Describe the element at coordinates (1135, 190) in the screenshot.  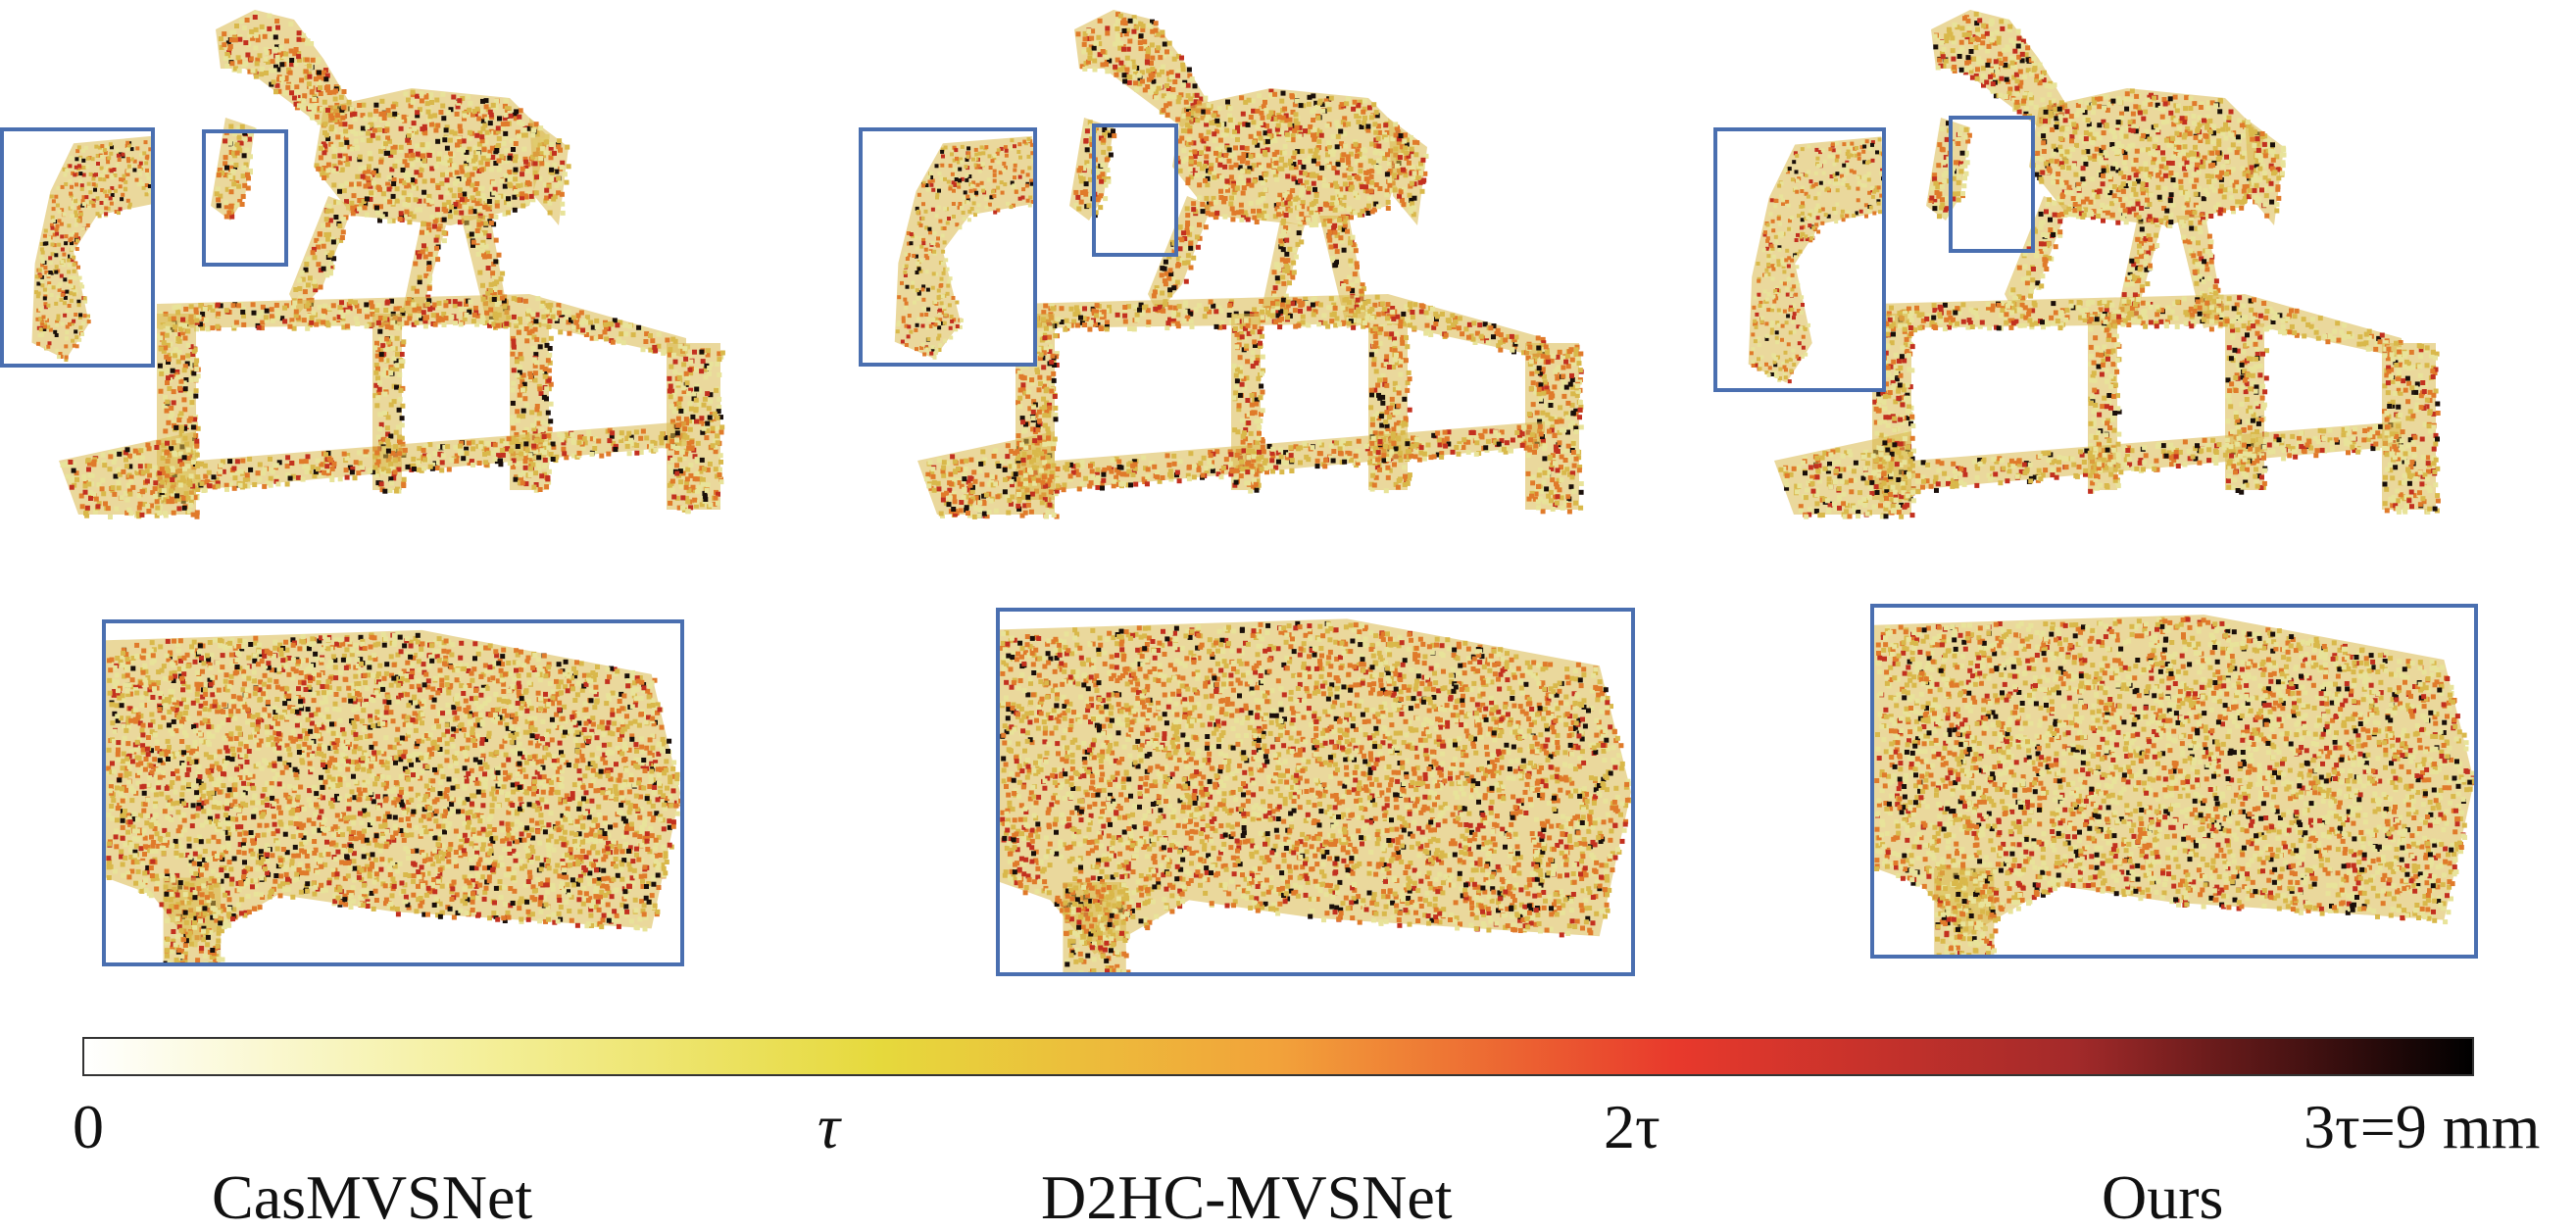
I see `detail-box-d2hc` at that location.